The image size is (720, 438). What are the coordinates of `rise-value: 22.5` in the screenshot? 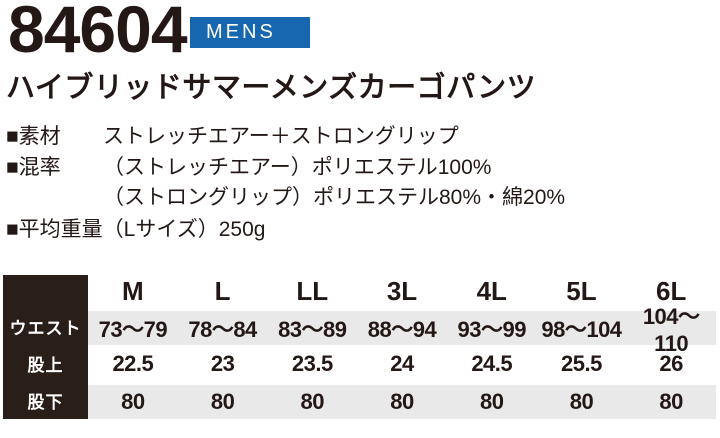 It's located at (133, 363).